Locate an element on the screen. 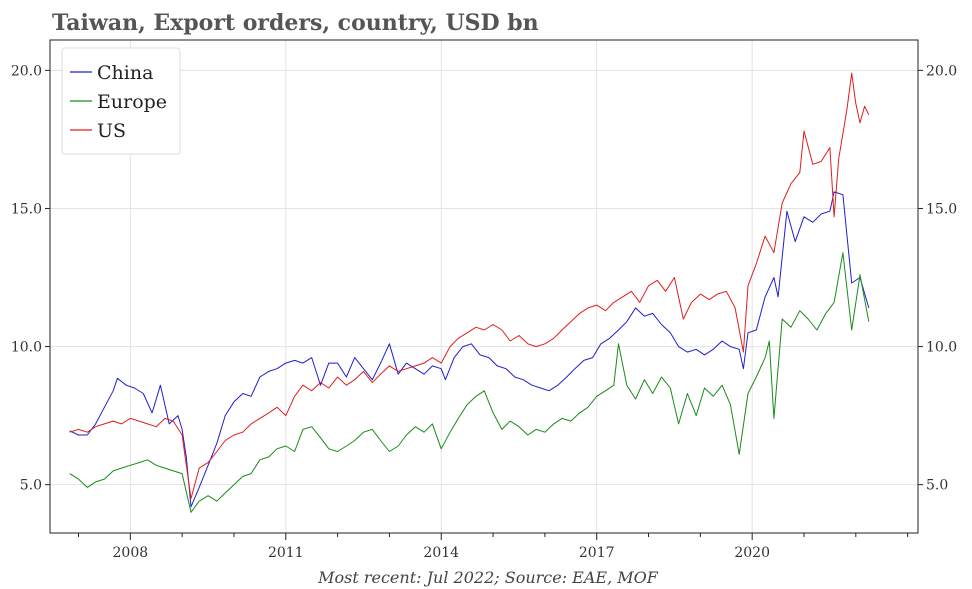 This screenshot has width=972, height=589. legend-box is located at coordinates (121, 101).